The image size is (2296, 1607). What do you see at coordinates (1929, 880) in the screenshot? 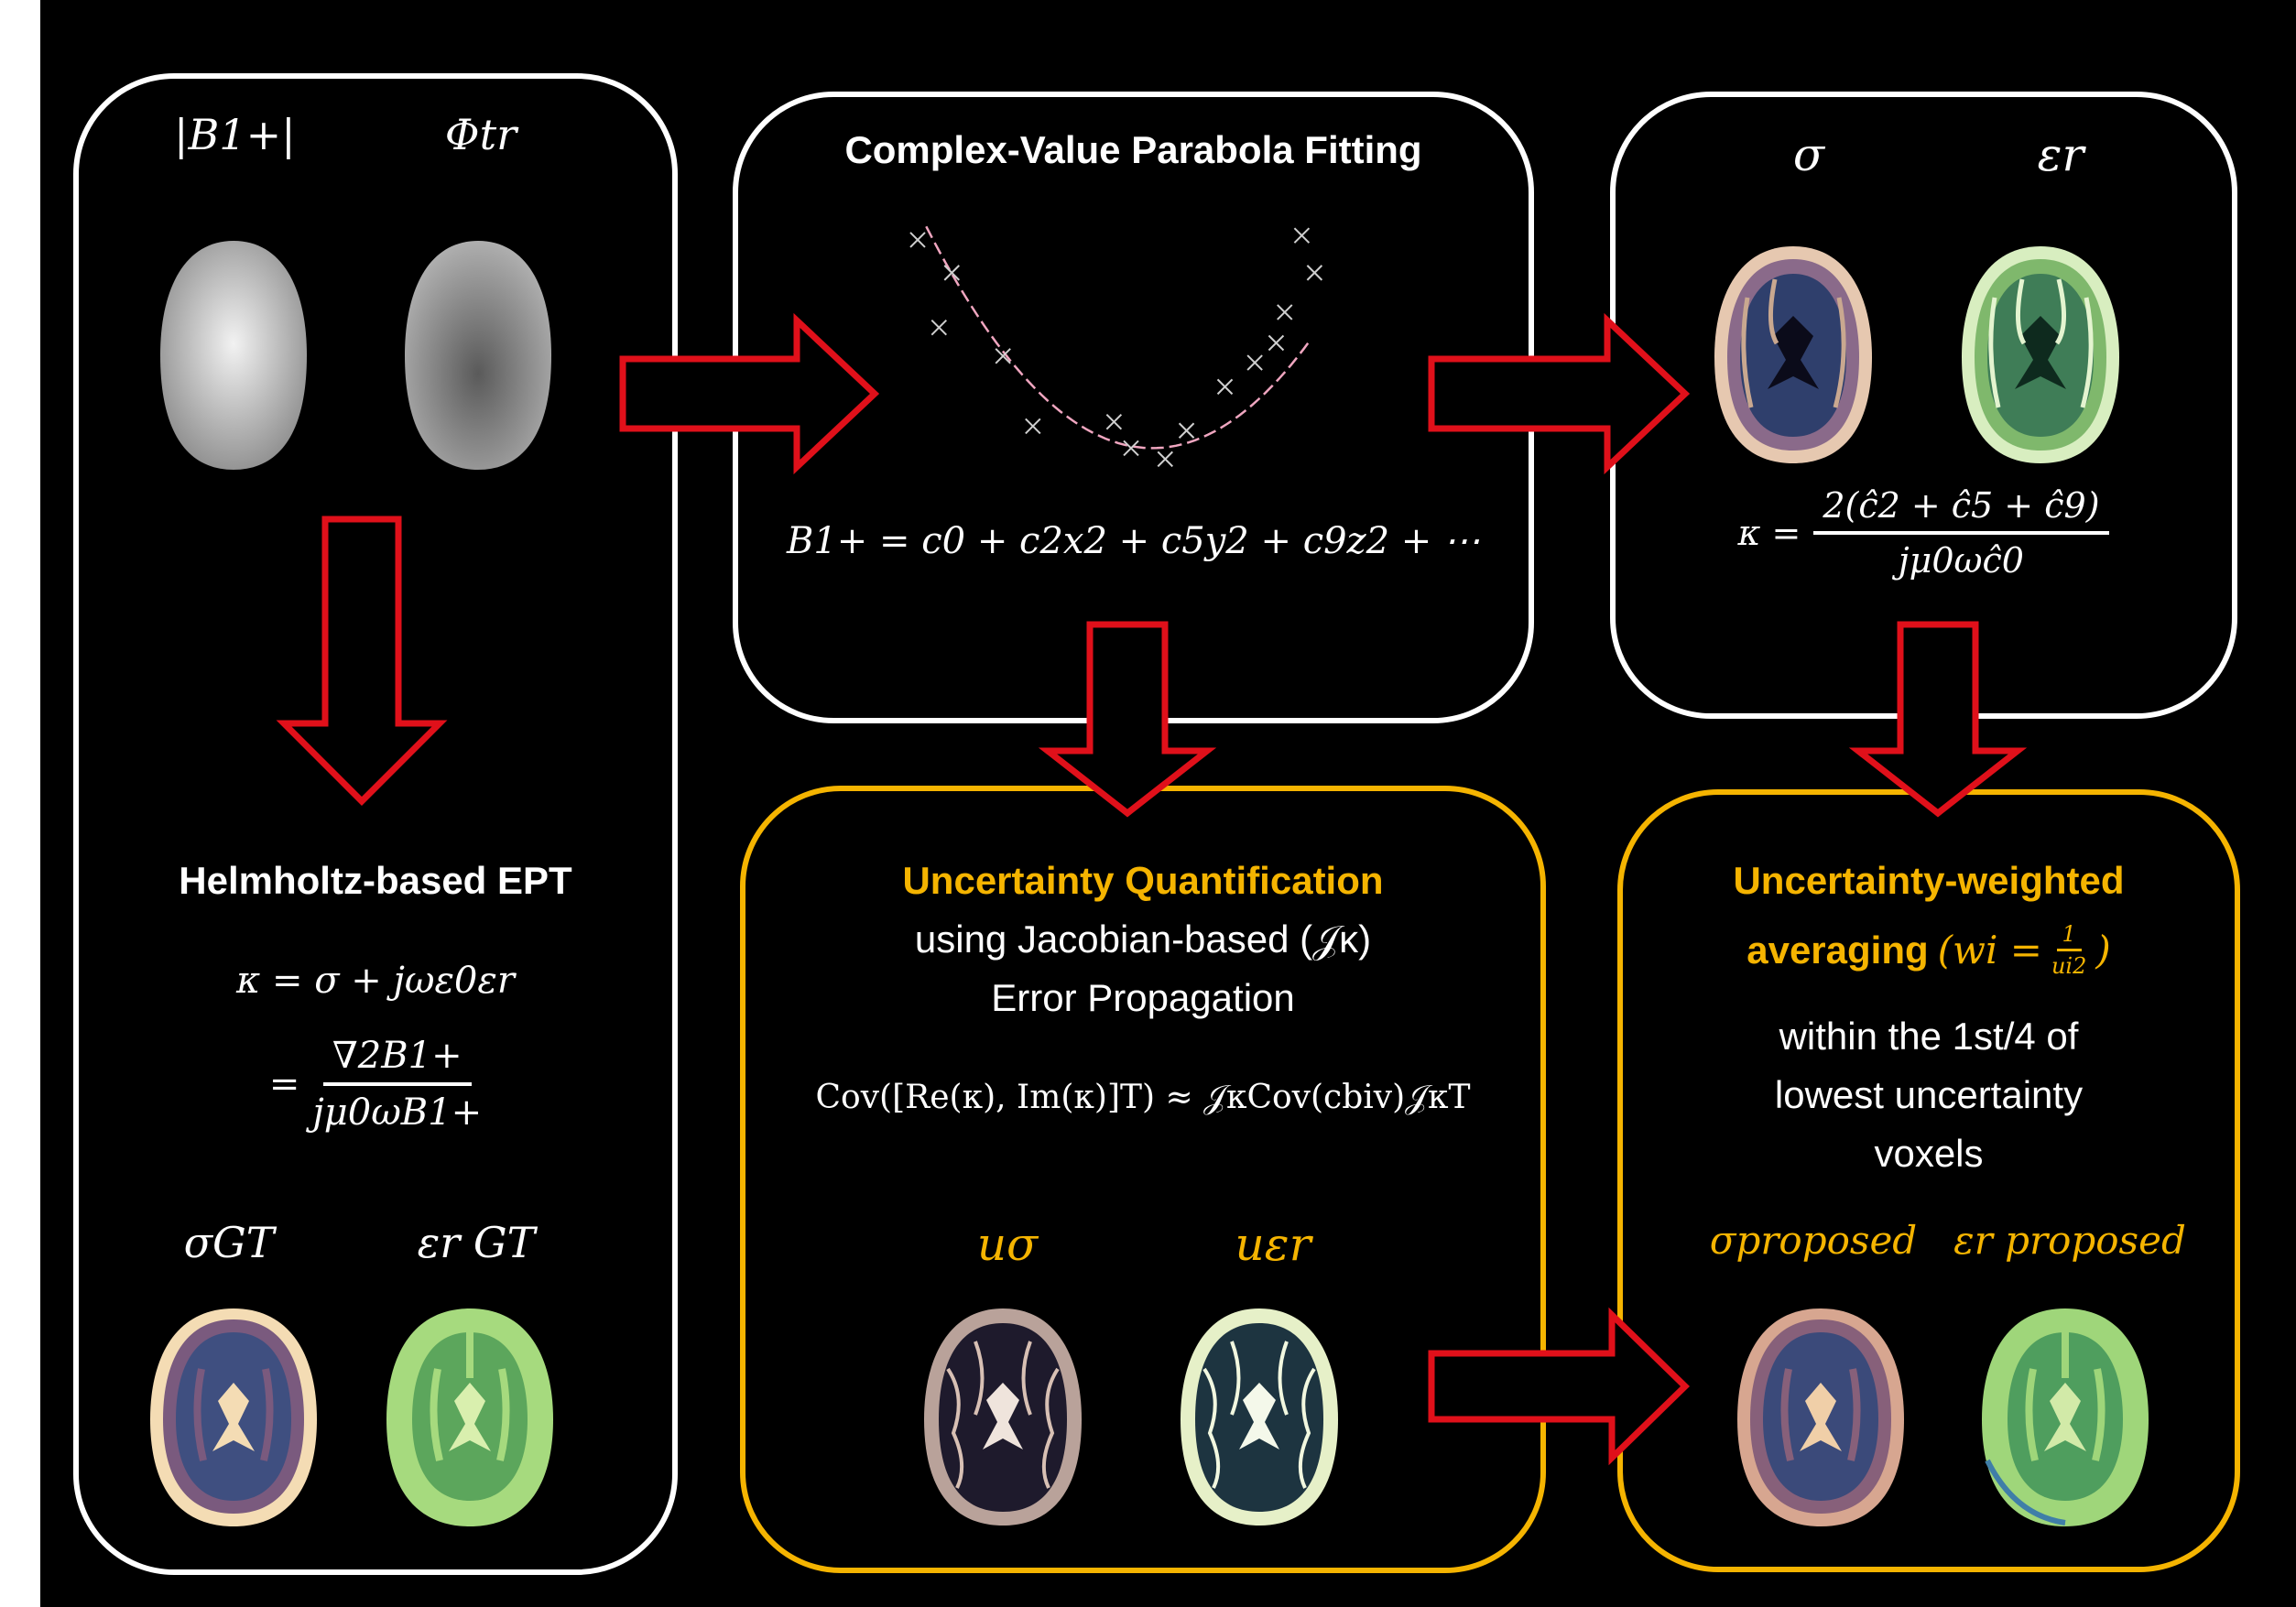
I see `weighted-averaging-title: Uncertainty-weighted` at bounding box center [1929, 880].